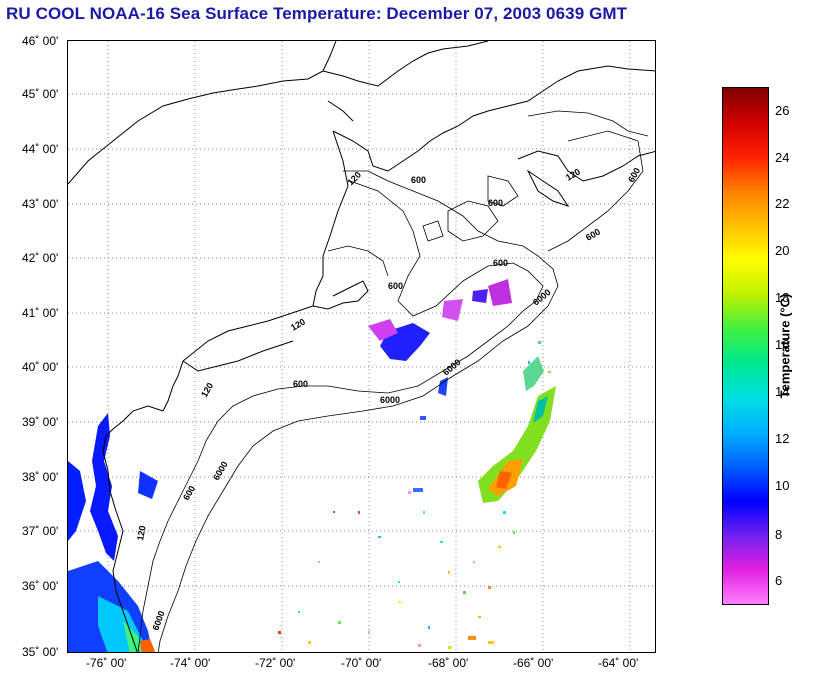 Image resolution: width=817 pixels, height=673 pixels. I want to click on delaware-bay-sst, so click(148, 485).